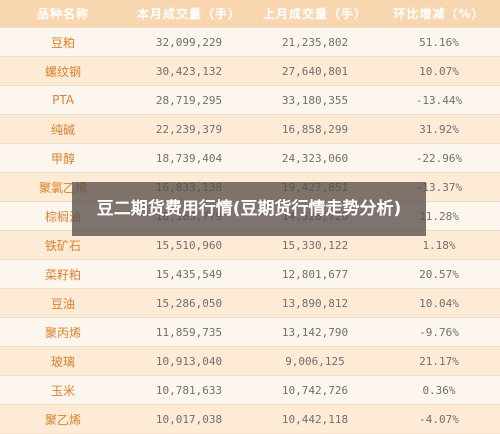 Image resolution: width=500 pixels, height=434 pixels. What do you see at coordinates (439, 332) in the screenshot?
I see `mom-change-cell: -9.76%` at bounding box center [439, 332].